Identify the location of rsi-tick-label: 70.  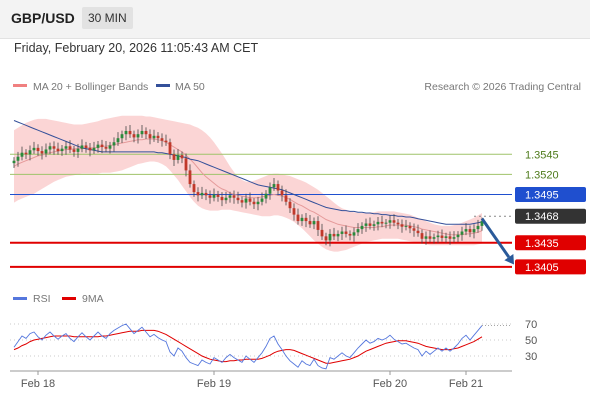
(531, 325).